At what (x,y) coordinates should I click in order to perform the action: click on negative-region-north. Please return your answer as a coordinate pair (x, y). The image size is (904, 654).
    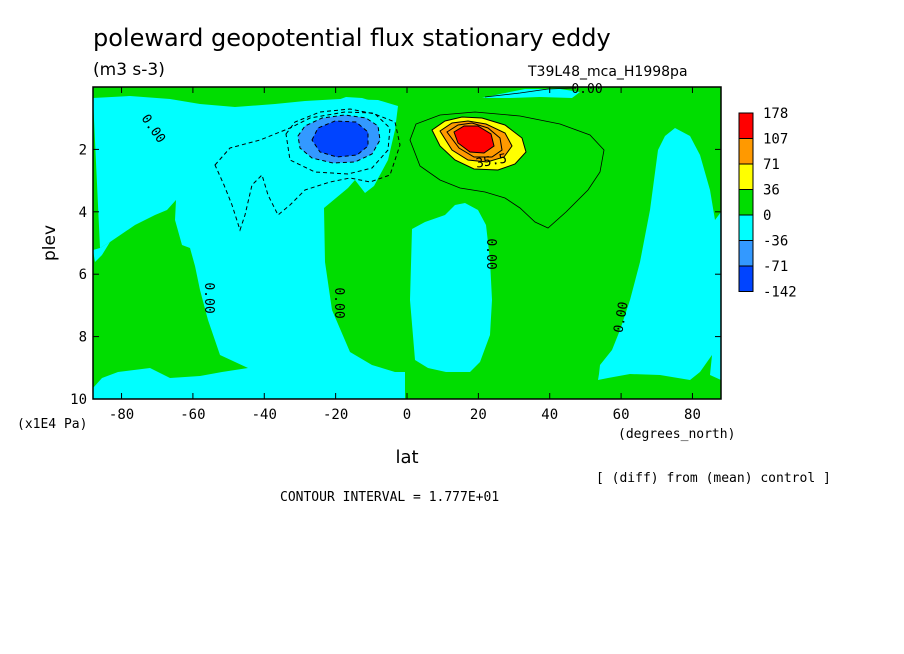
    Looking at the image, I should click on (659, 254).